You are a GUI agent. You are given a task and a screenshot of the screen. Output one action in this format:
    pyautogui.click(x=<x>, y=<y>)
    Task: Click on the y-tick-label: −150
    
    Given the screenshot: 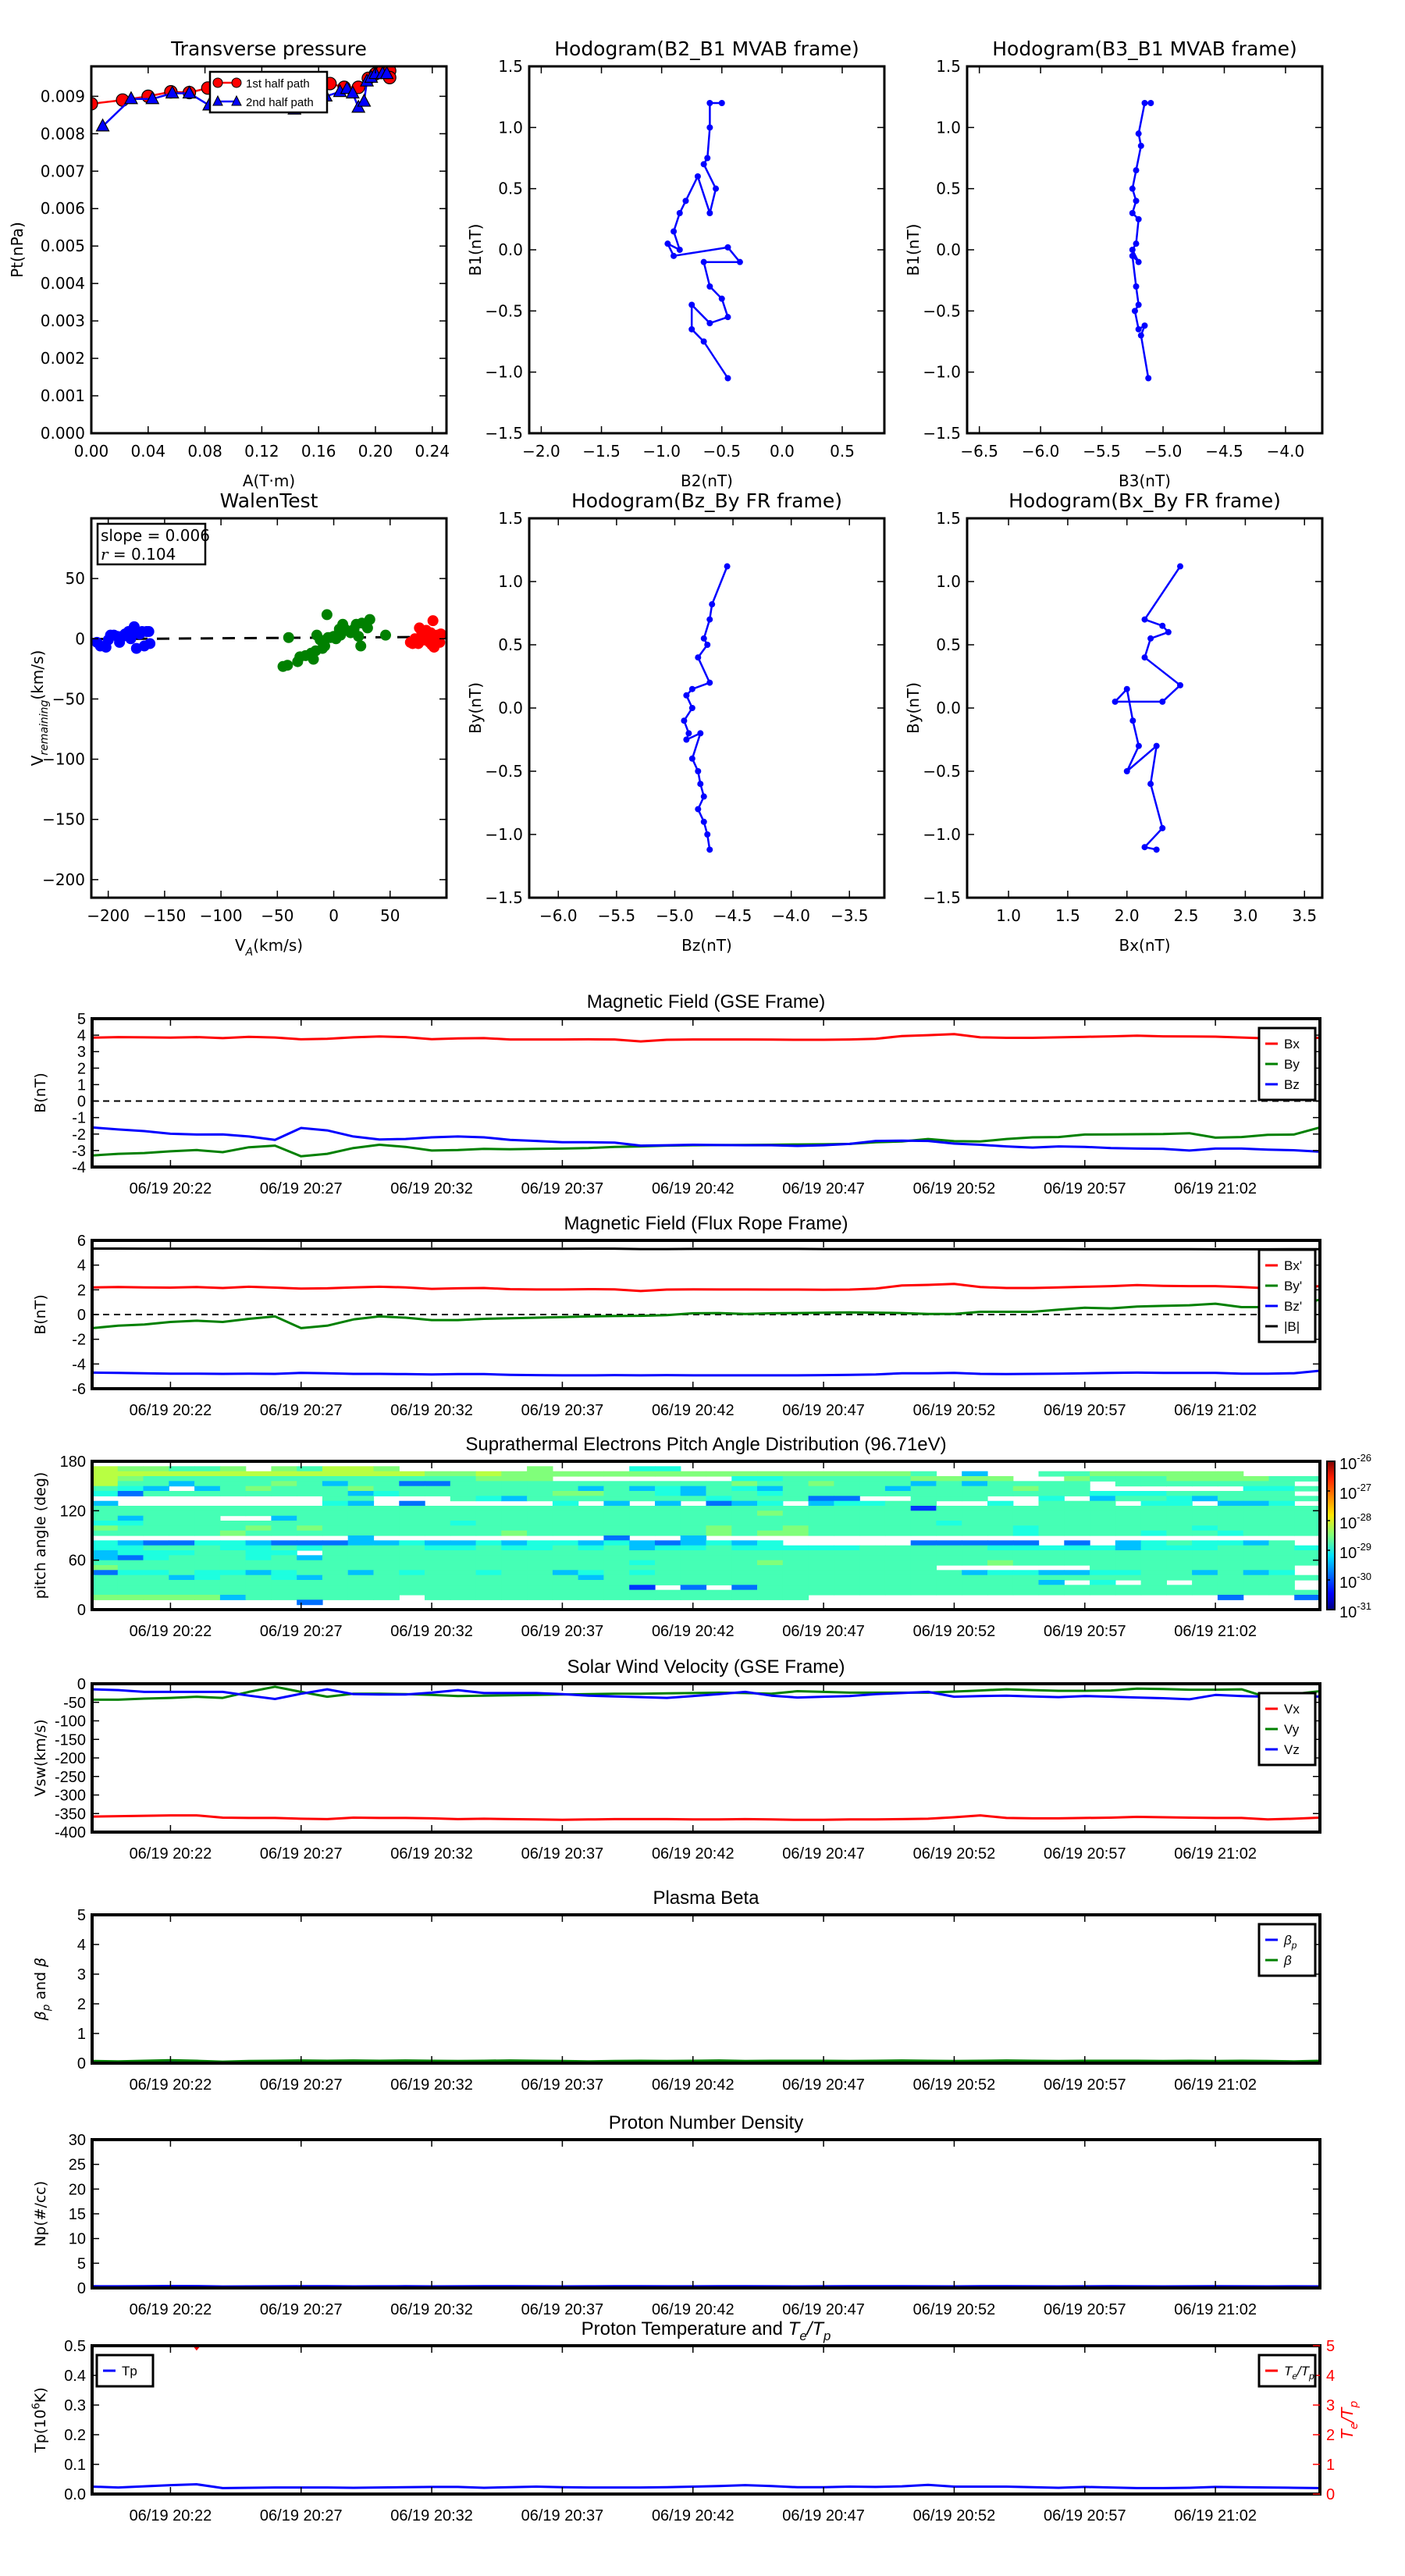 What is the action you would take?
    pyautogui.click(x=64, y=819)
    